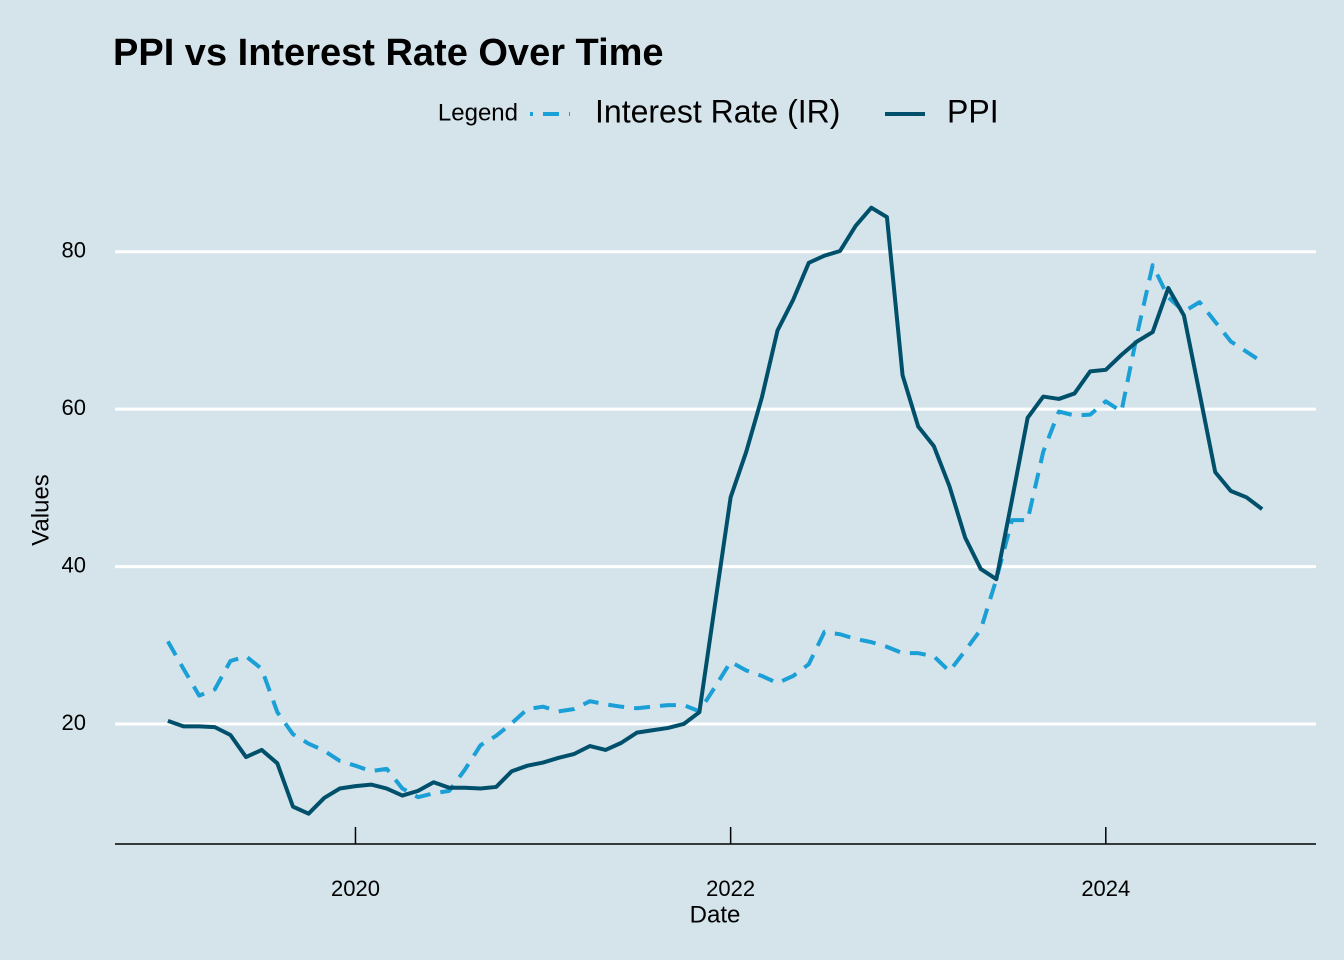 This screenshot has width=1344, height=960. What do you see at coordinates (388, 53) in the screenshot?
I see `chart-title: PPI vs Interest Rate Over Time` at bounding box center [388, 53].